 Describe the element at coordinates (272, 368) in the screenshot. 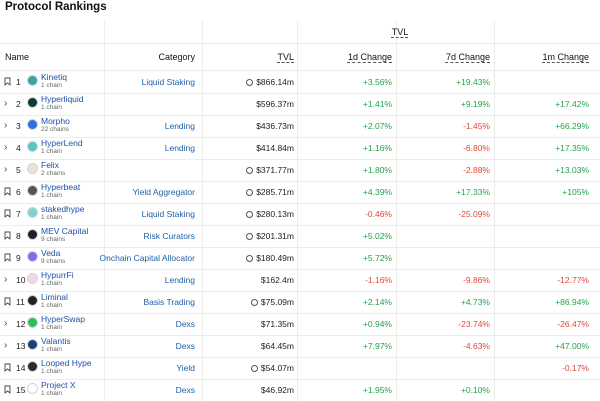

I see `tvl-value: $54.07m` at that location.